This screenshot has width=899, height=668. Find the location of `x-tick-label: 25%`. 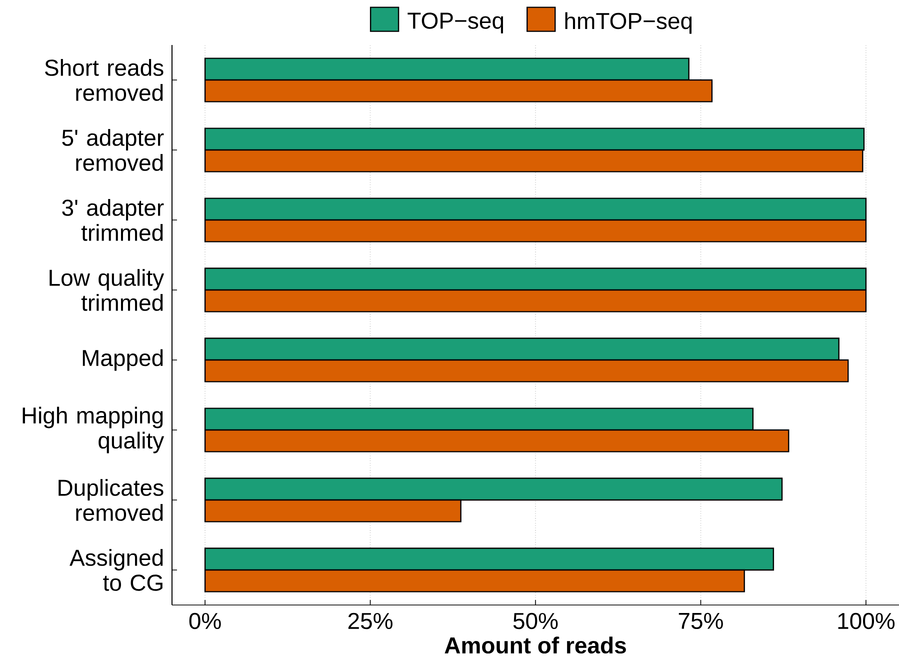

x-tick-label: 25% is located at coordinates (370, 621).